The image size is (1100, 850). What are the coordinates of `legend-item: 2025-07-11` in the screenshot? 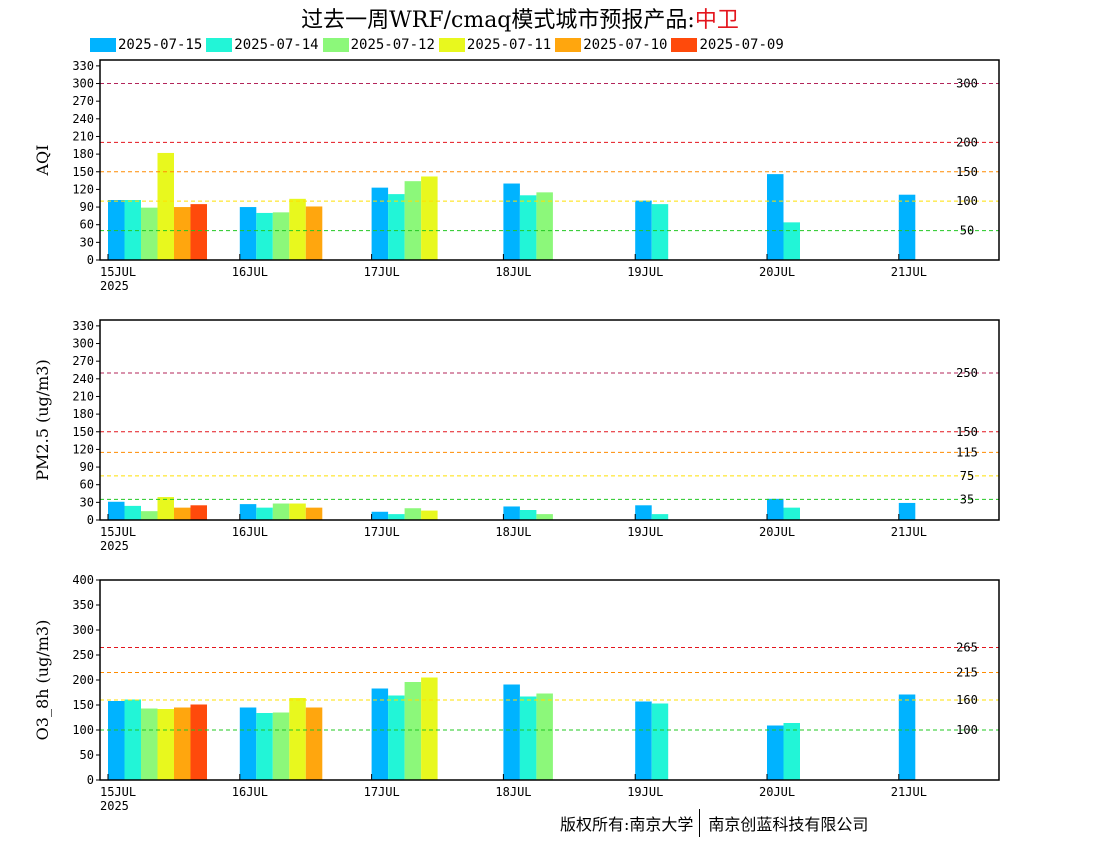 It's located at (494, 45).